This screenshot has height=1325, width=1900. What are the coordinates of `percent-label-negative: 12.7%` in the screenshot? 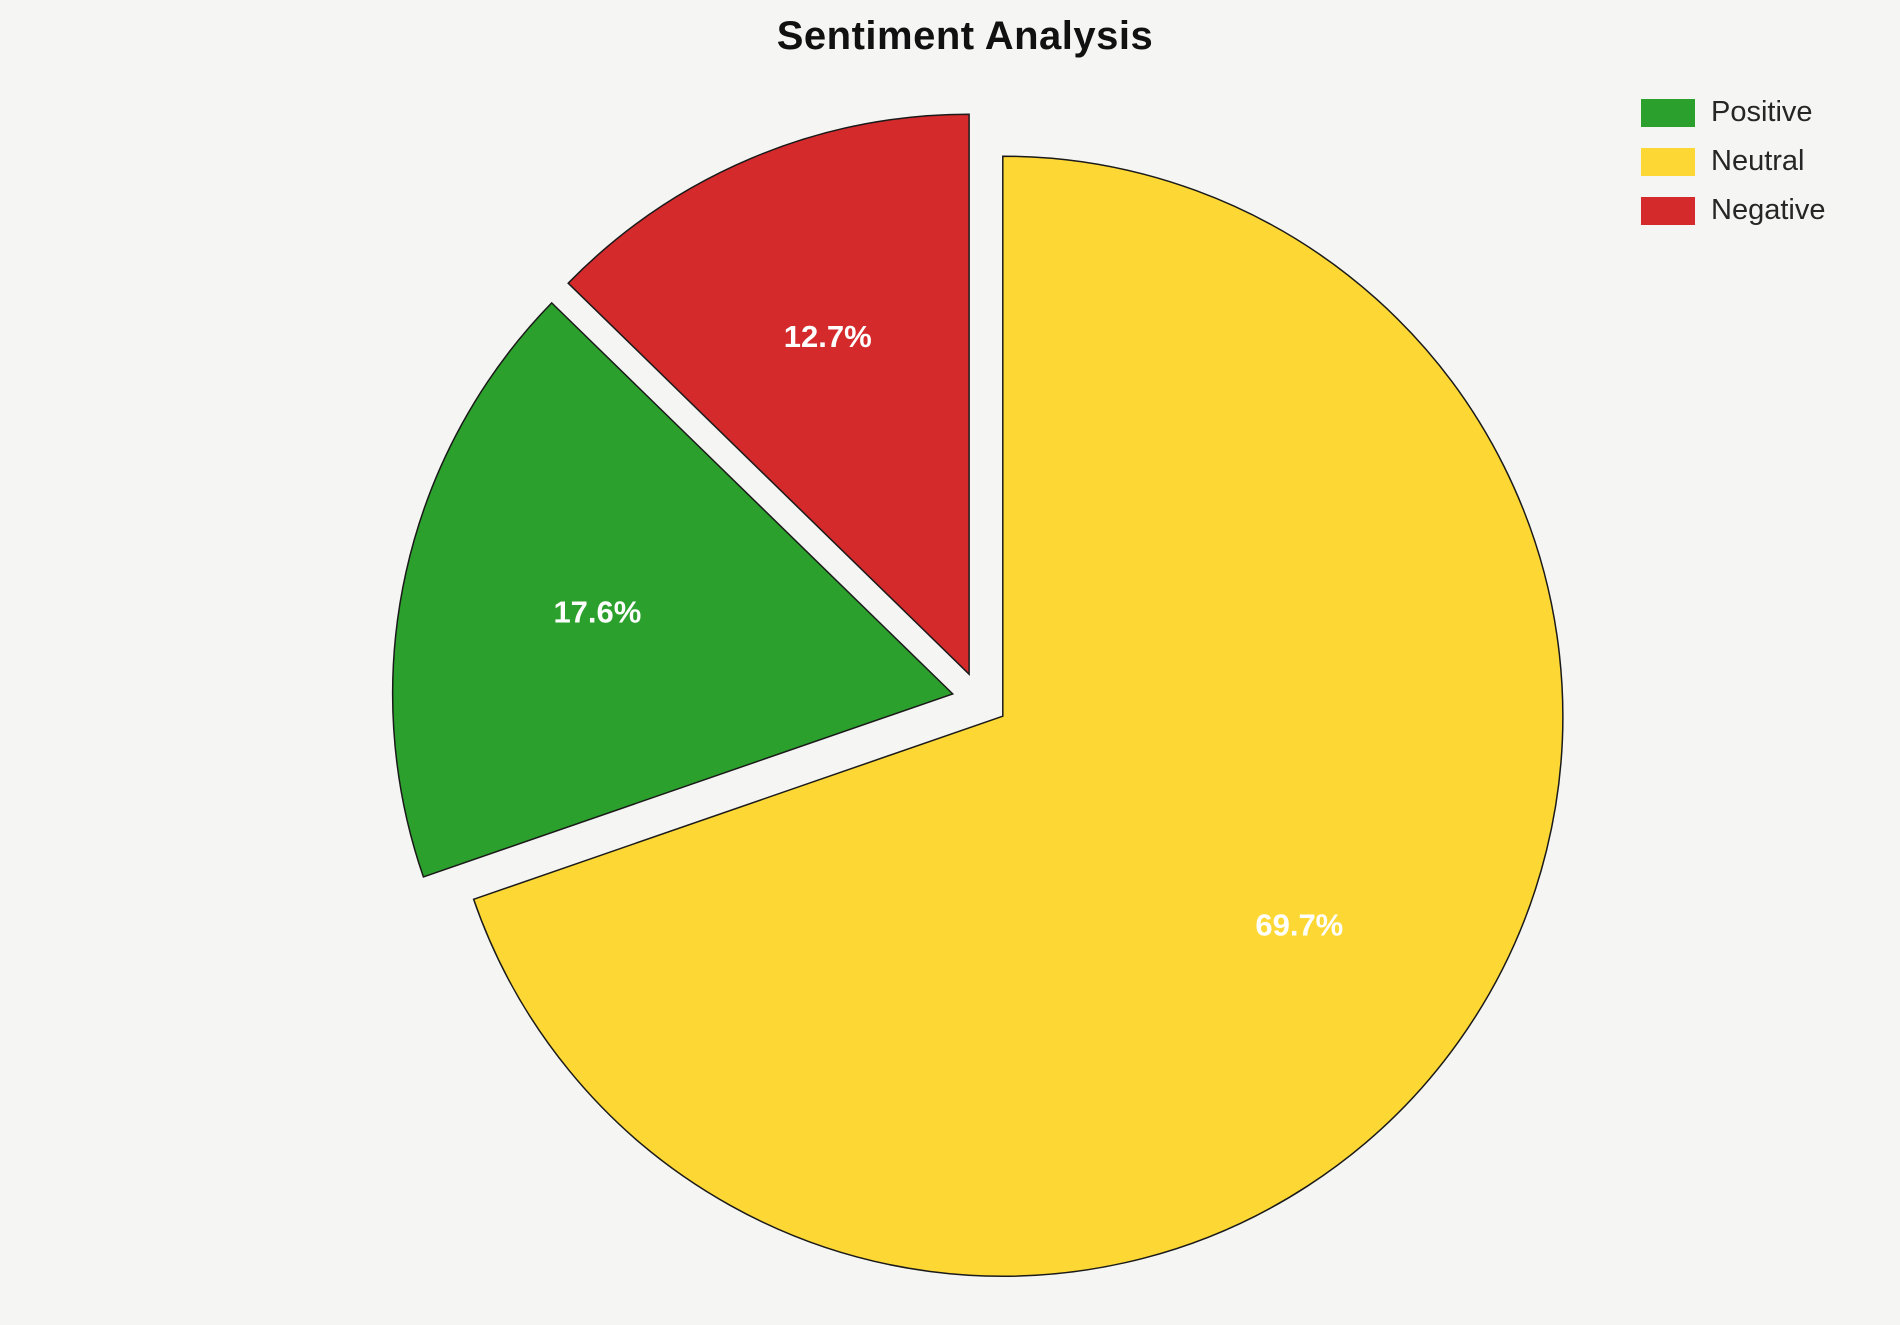 It's located at (828, 336).